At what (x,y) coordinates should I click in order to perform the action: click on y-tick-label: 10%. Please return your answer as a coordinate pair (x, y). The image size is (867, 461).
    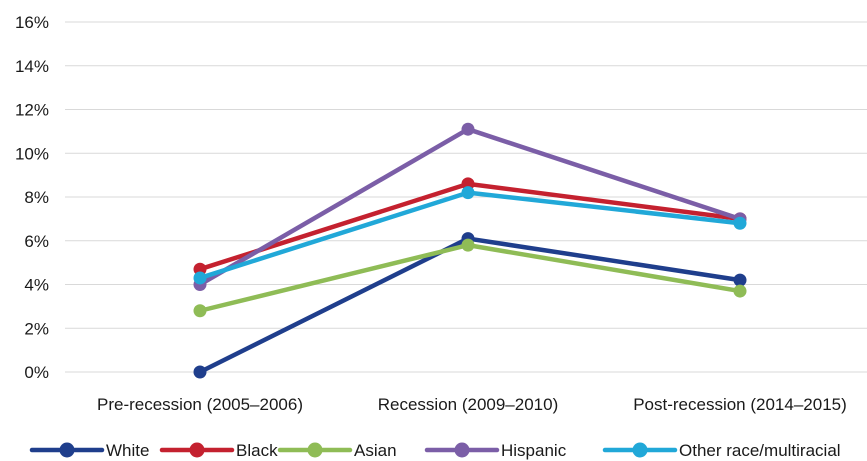
    Looking at the image, I should click on (32, 153).